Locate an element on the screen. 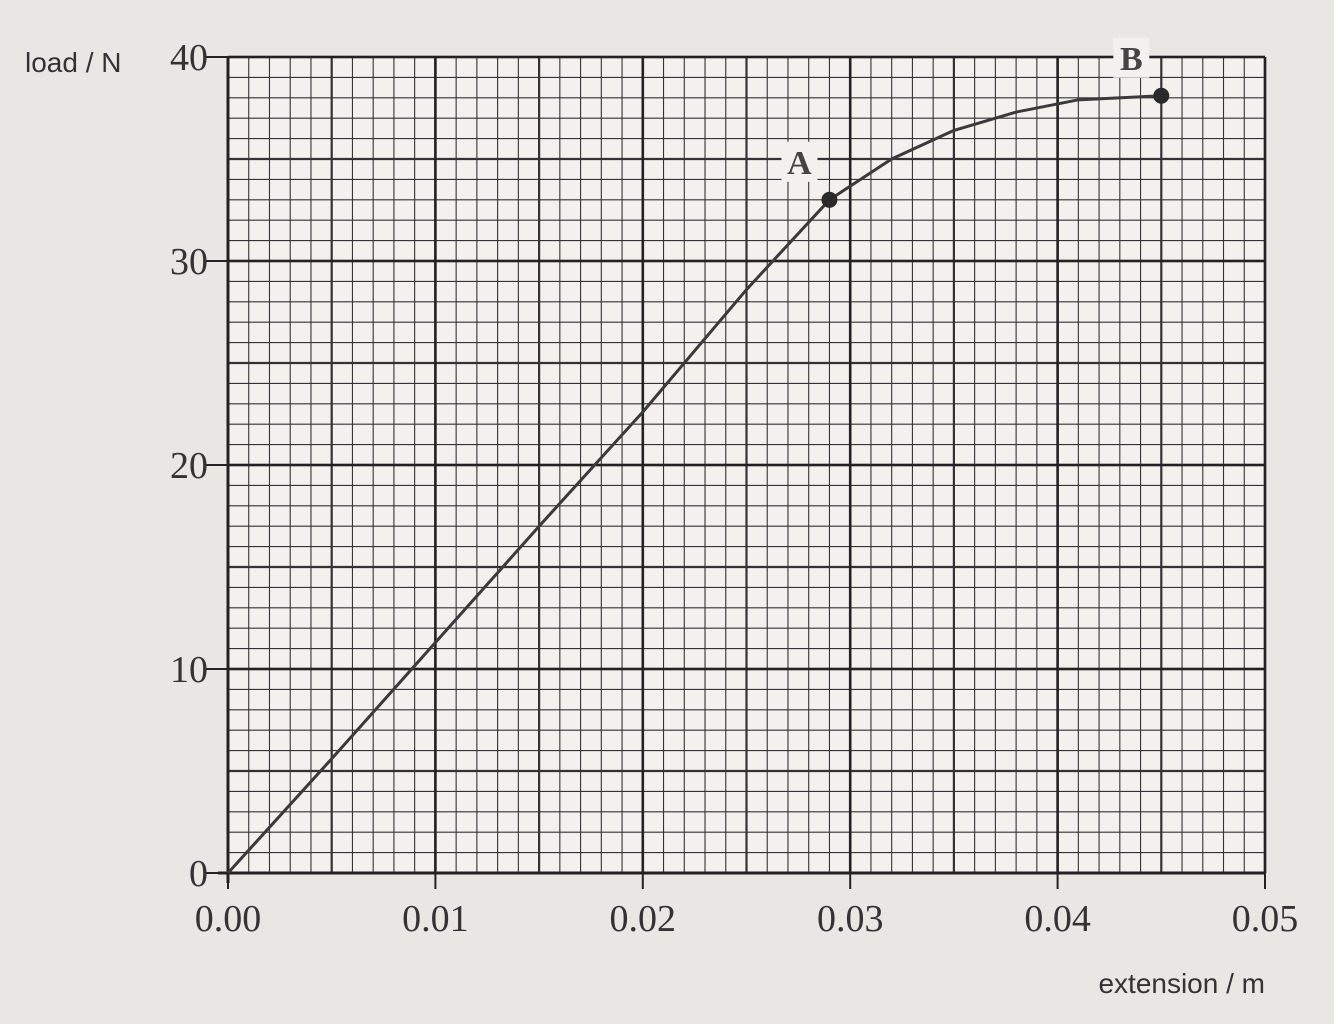 The width and height of the screenshot is (1334, 1024). x-tick-label: 0.00 is located at coordinates (228, 919).